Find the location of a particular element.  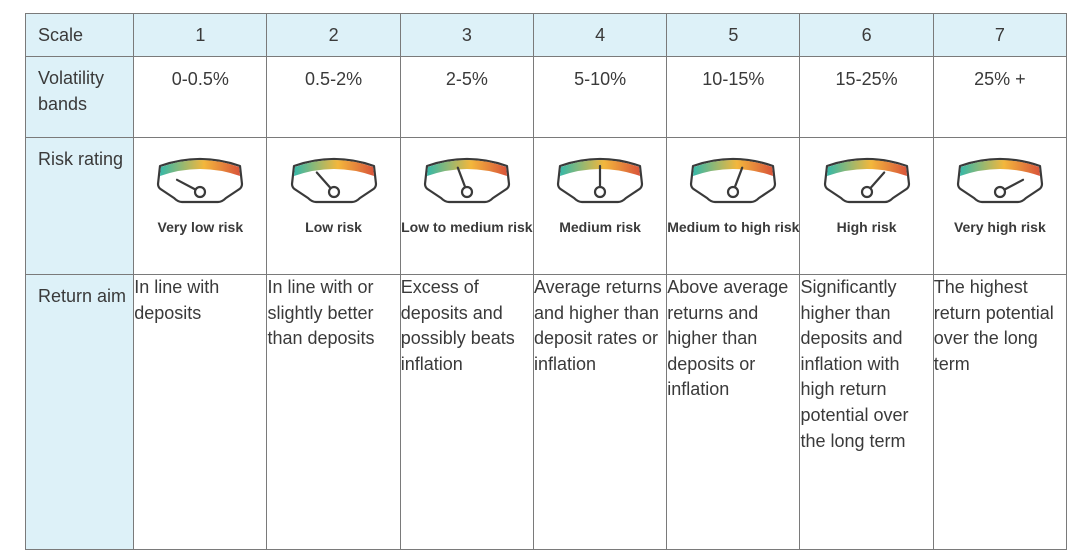

scale-5: 5 is located at coordinates (733, 35).